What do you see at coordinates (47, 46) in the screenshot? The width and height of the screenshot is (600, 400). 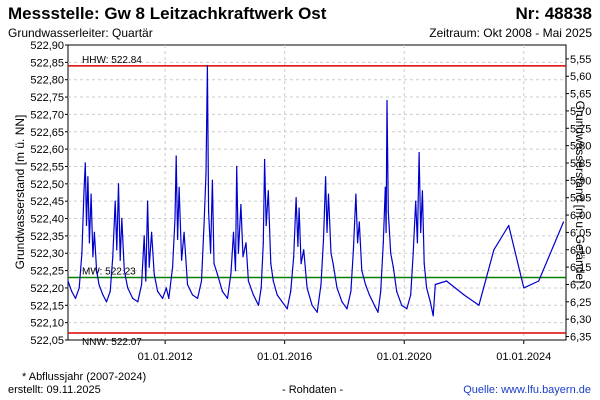 I see `y-tick-label: 522,90` at bounding box center [47, 46].